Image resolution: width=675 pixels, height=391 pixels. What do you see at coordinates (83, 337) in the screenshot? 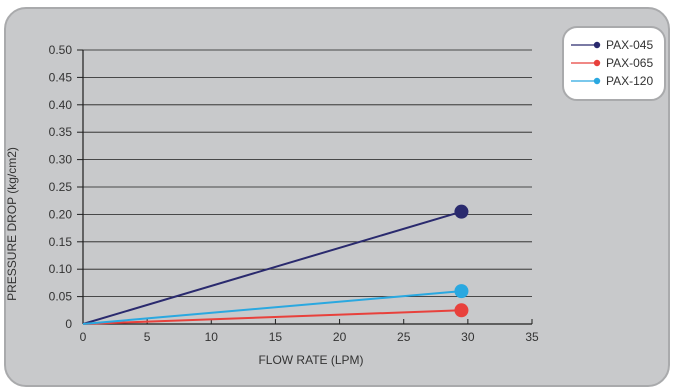
I see `x-tick-label: 0` at bounding box center [83, 337].